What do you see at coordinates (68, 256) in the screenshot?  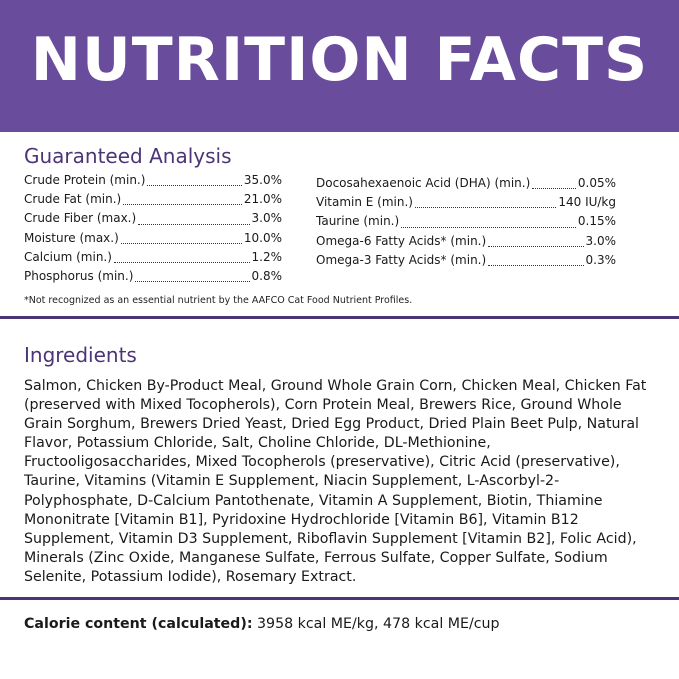 I see `nutrient-label: Calcium (min.)` at bounding box center [68, 256].